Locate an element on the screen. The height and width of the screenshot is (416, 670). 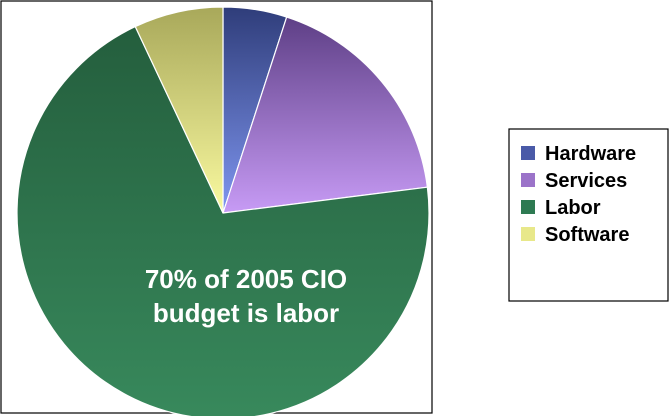
legend-label-labor: Labor is located at coordinates (573, 208).